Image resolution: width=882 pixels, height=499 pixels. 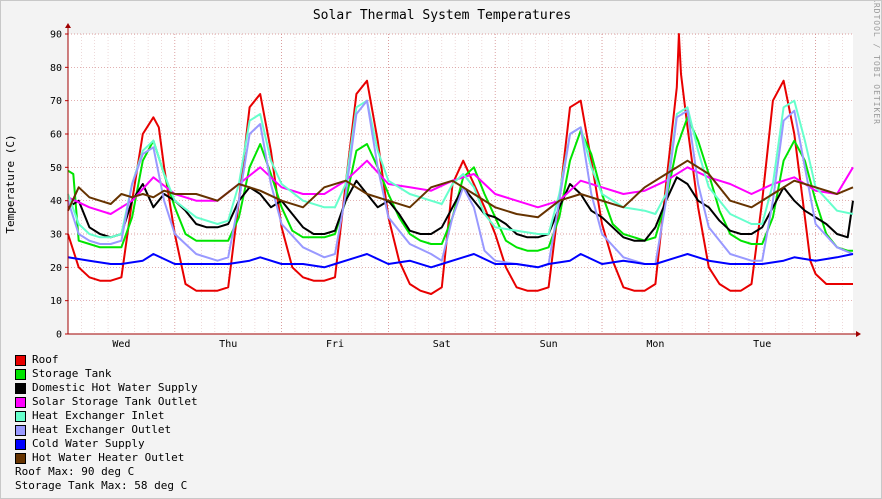 What do you see at coordinates (335, 344) in the screenshot?
I see `x-tick-label: Fri` at bounding box center [335, 344].